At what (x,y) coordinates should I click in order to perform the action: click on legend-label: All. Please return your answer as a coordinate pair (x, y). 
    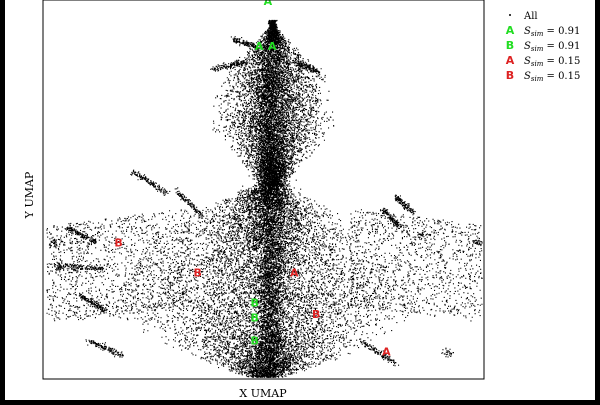
    Looking at the image, I should click on (530, 16).